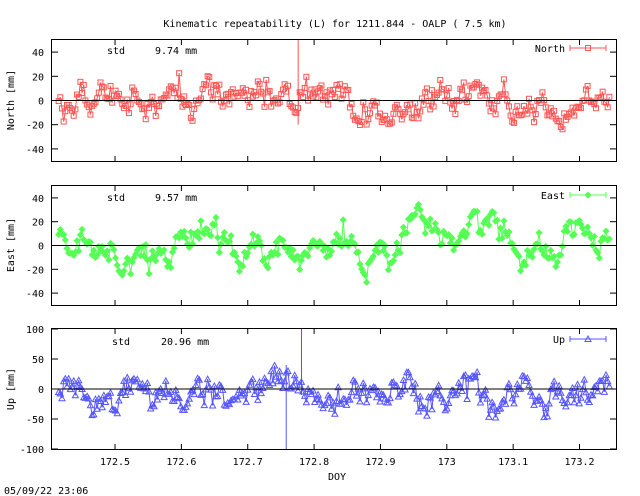  I want to click on x-tick-label: 172.7, so click(248, 462).